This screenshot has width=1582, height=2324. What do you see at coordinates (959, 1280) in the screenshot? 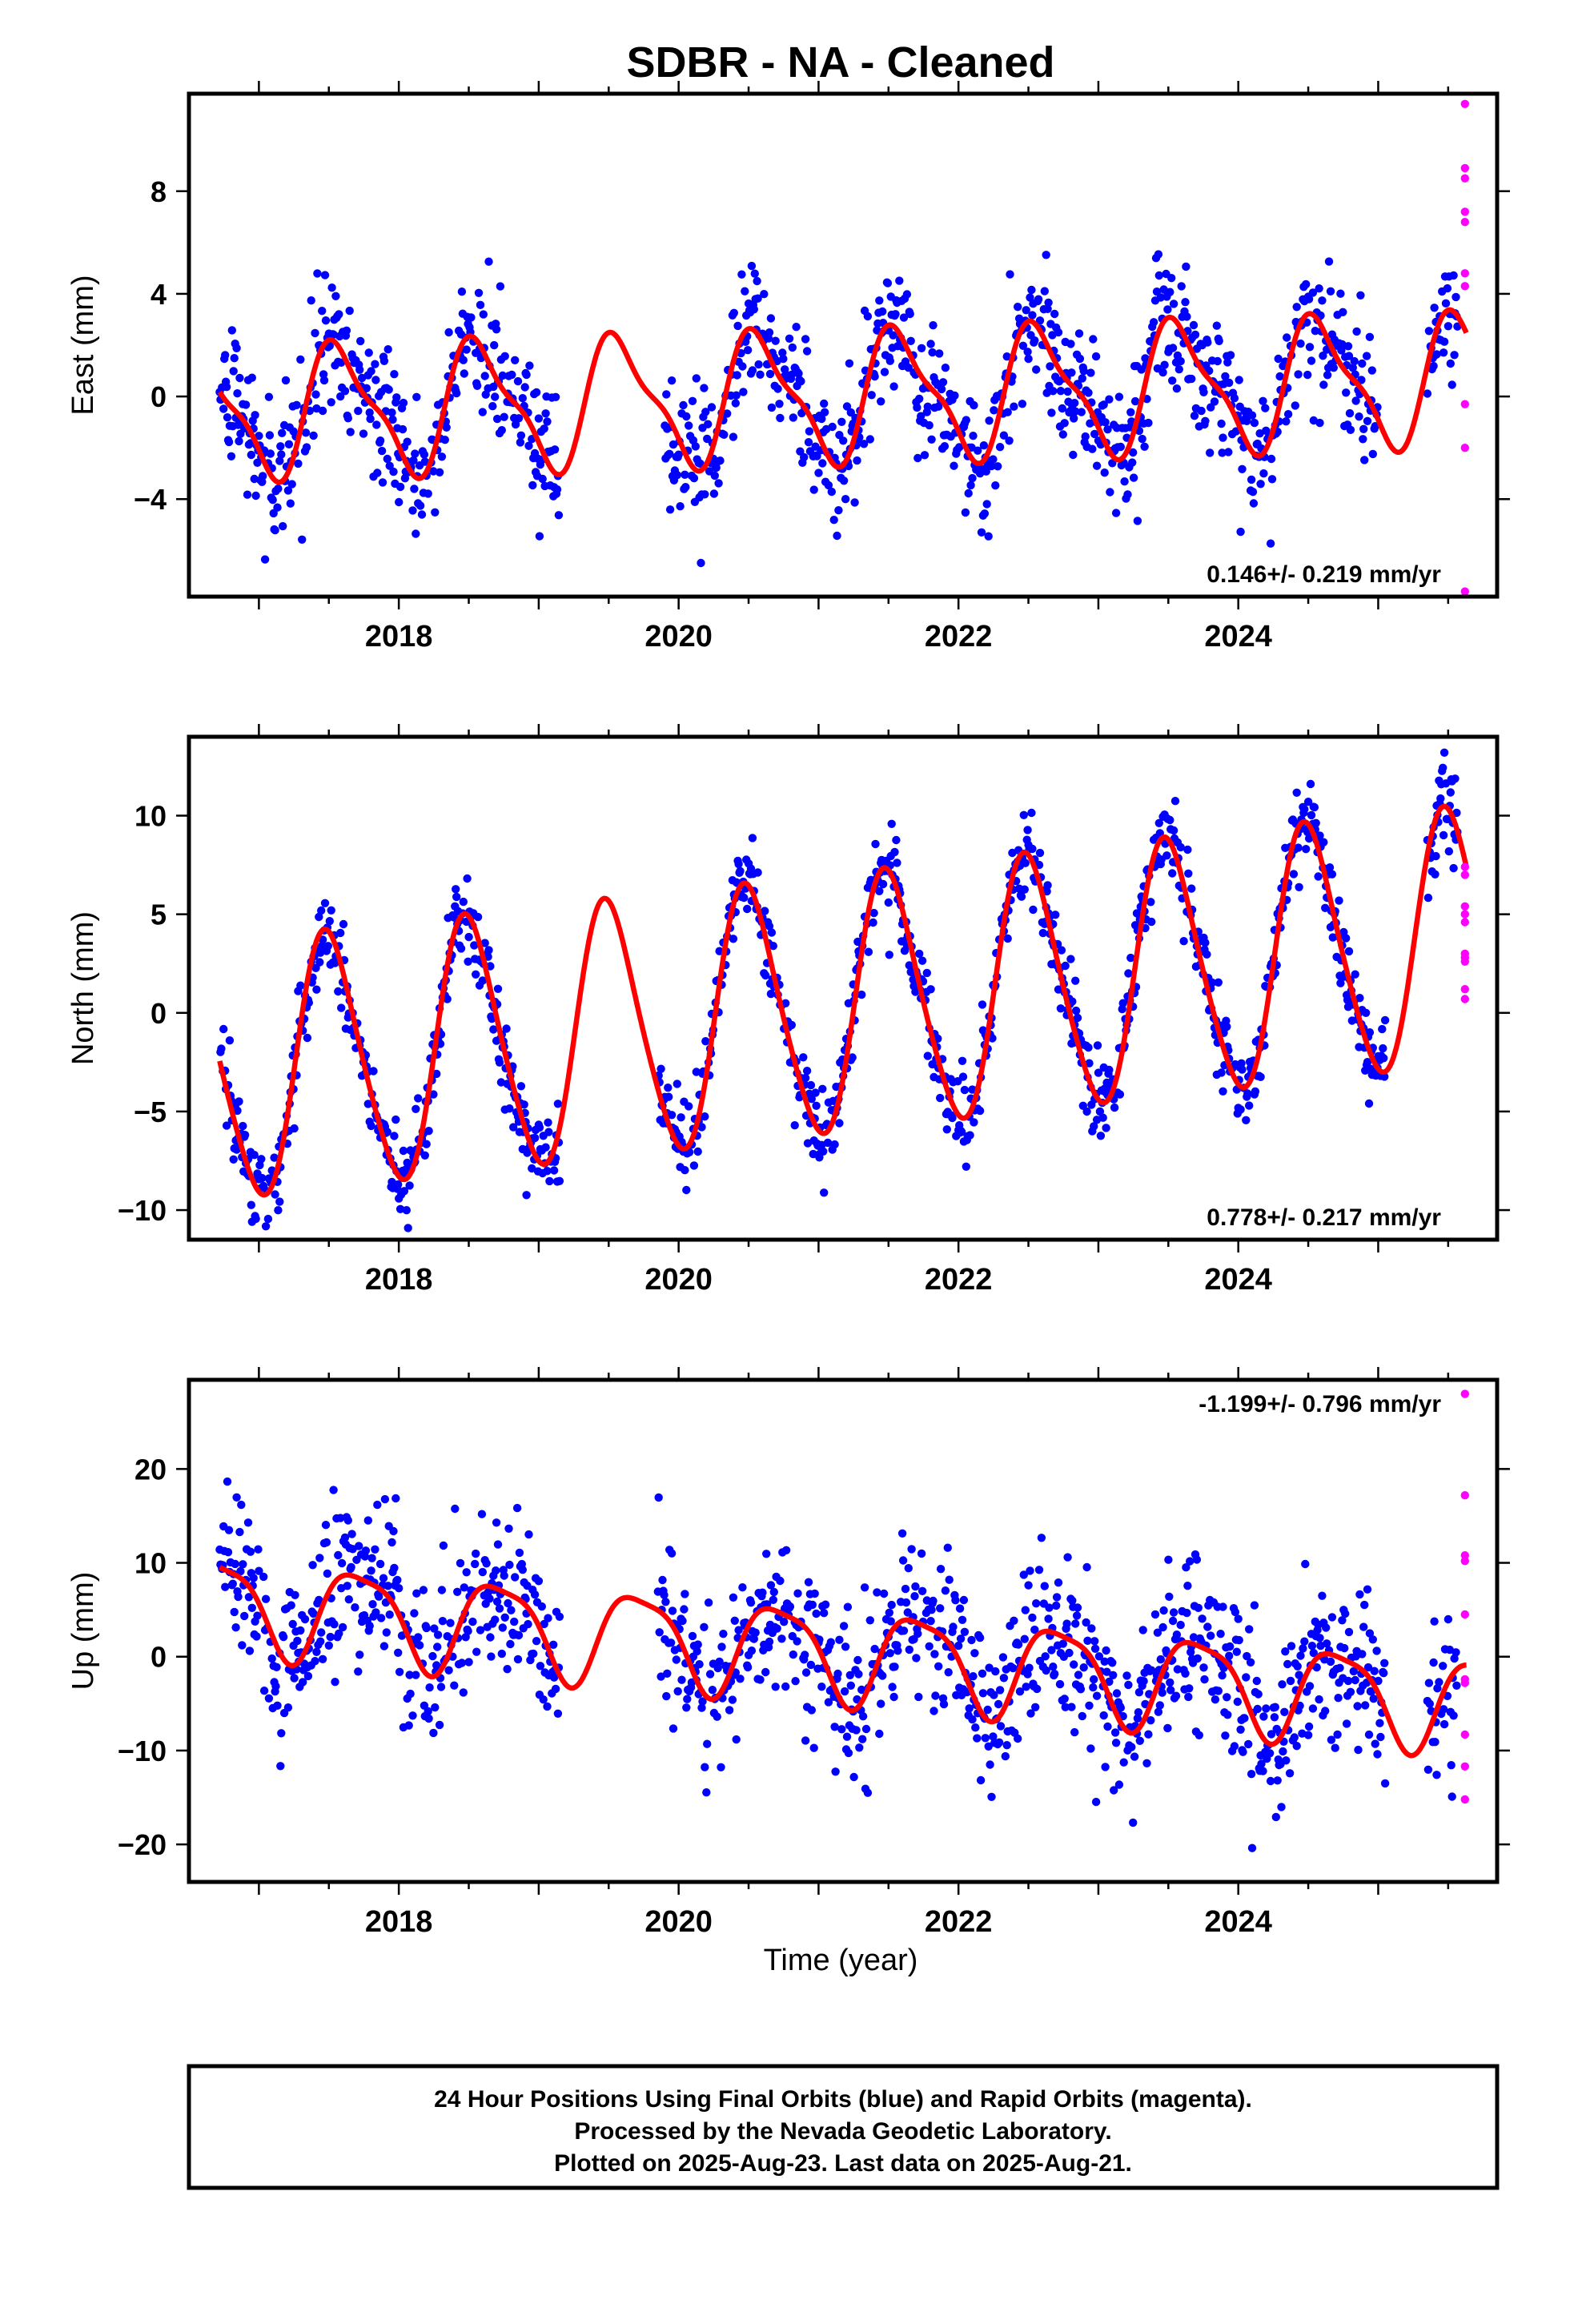
I see `x-tick-label: 2022` at bounding box center [959, 1280].